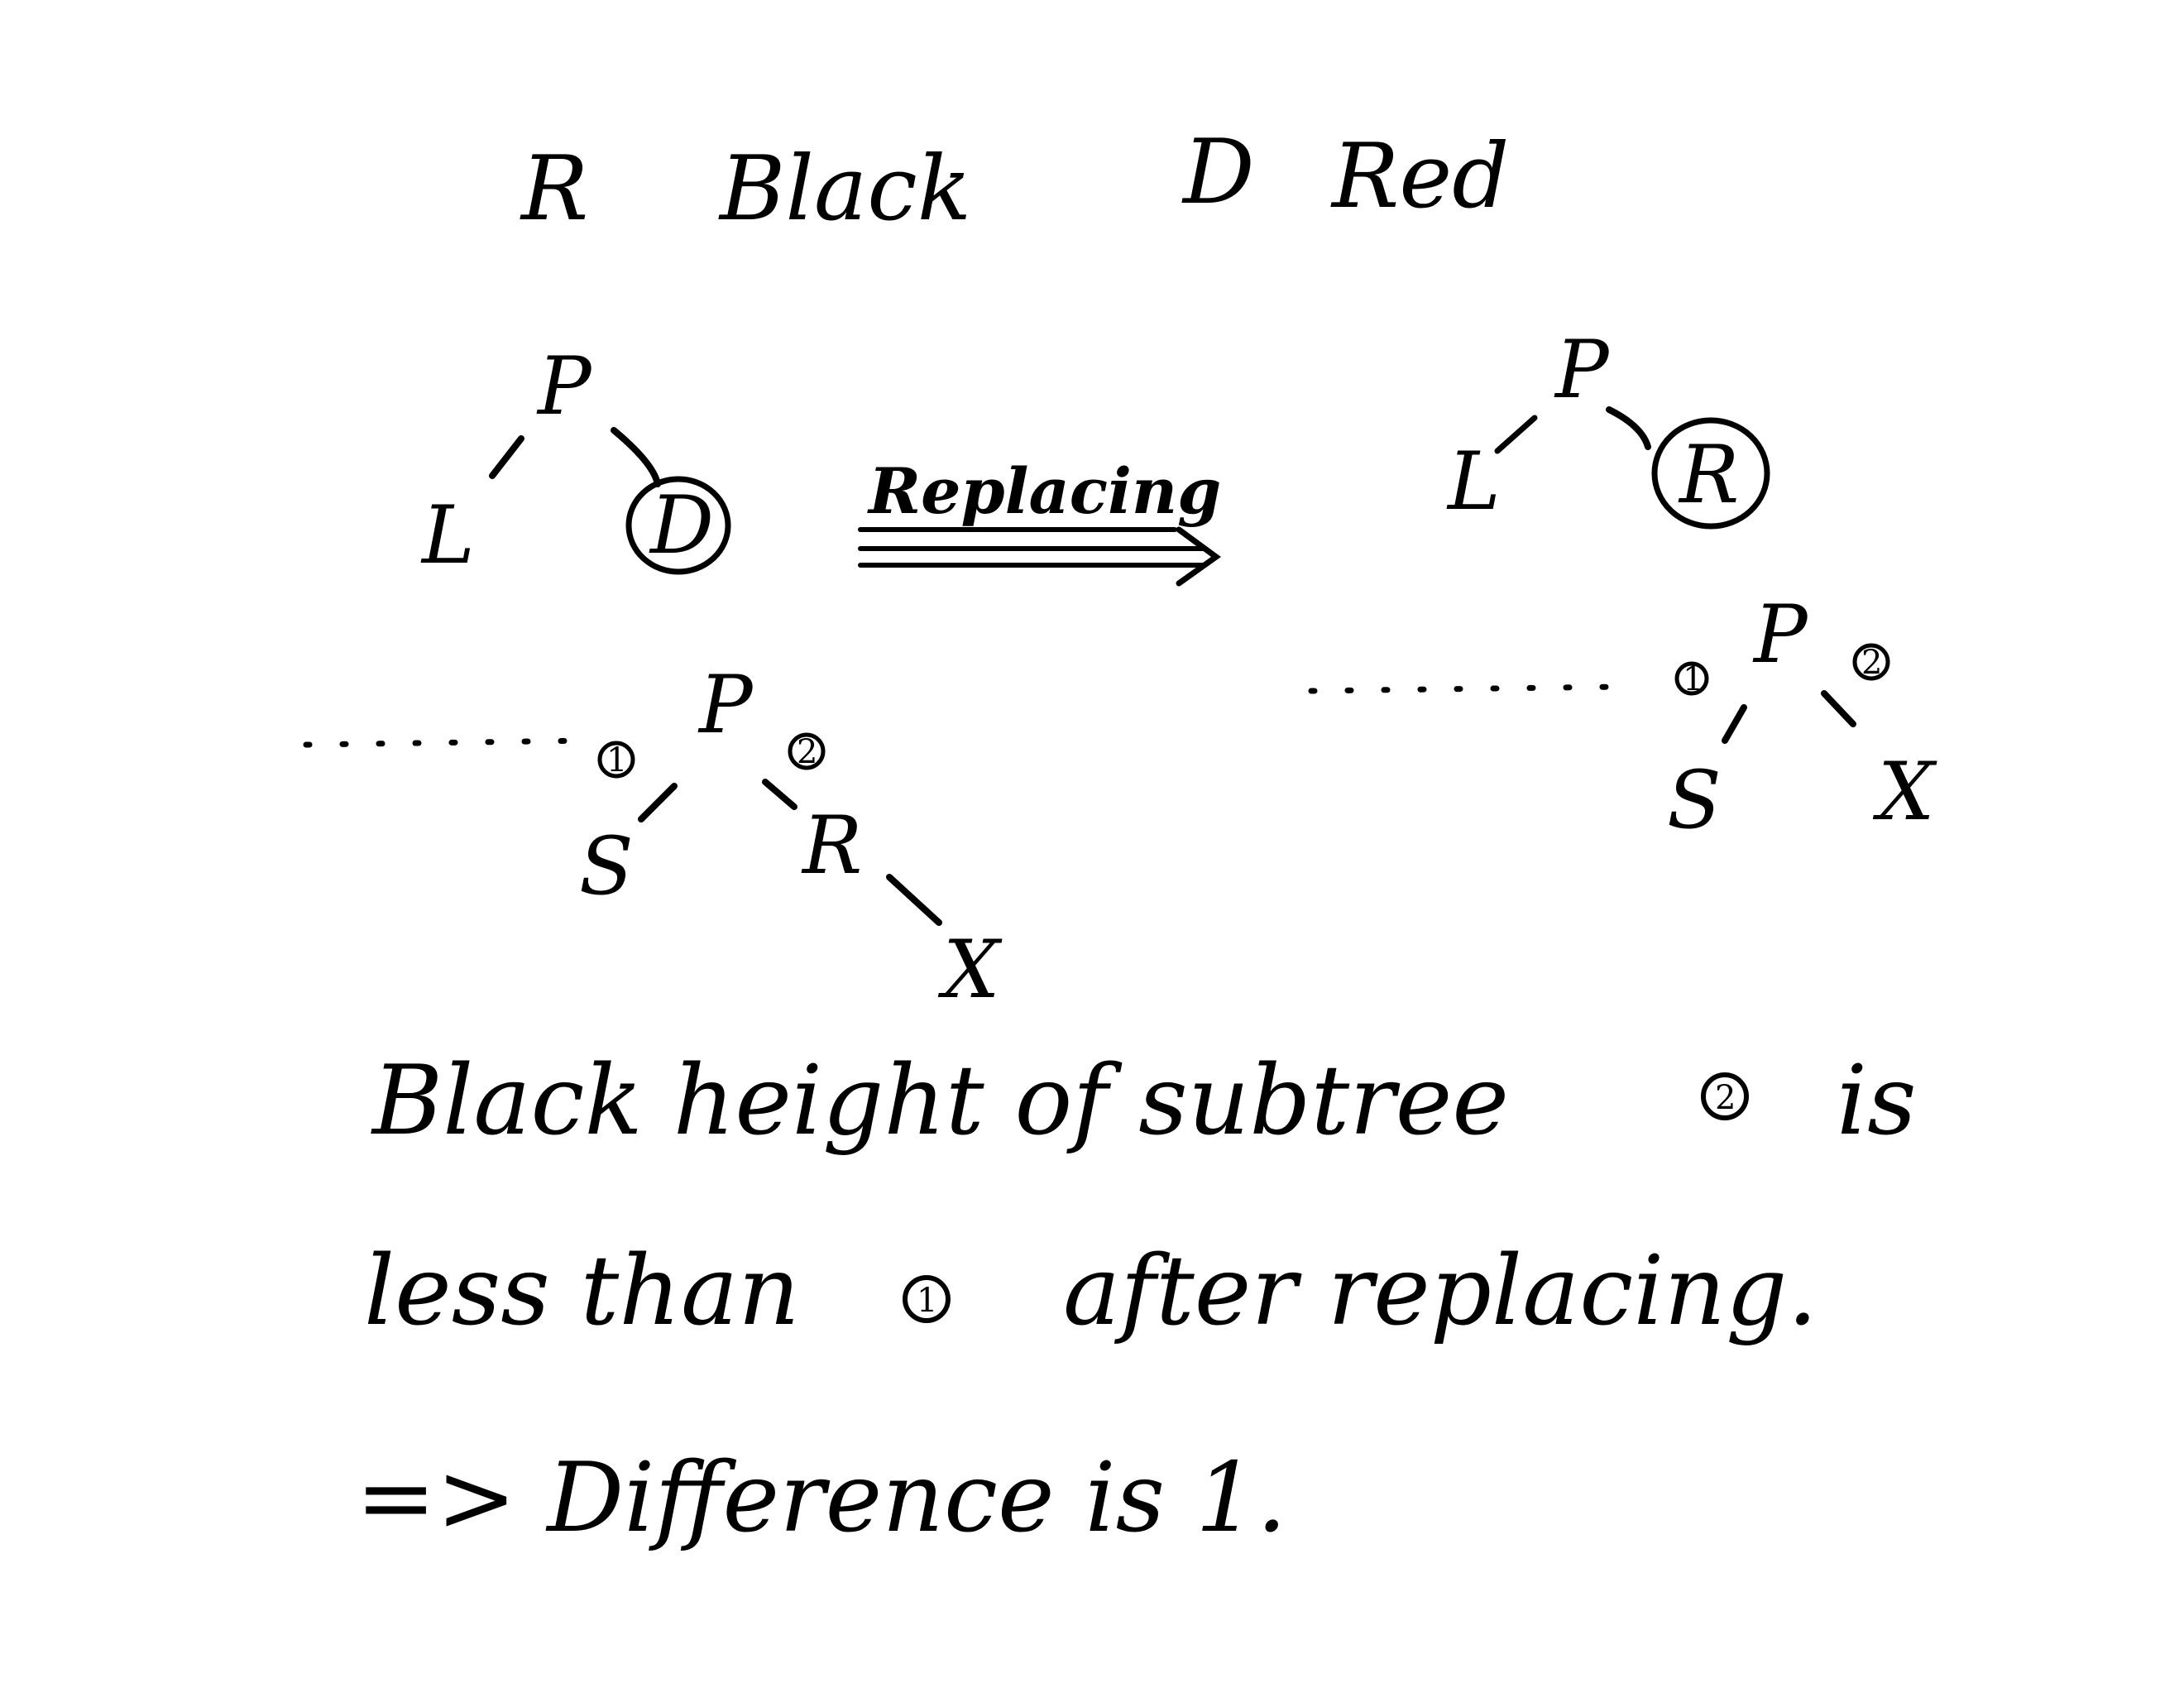 The image size is (2184, 1688). Describe the element at coordinates (821, 1498) in the screenshot. I see `line3-text: => Difference is 1.` at that location.